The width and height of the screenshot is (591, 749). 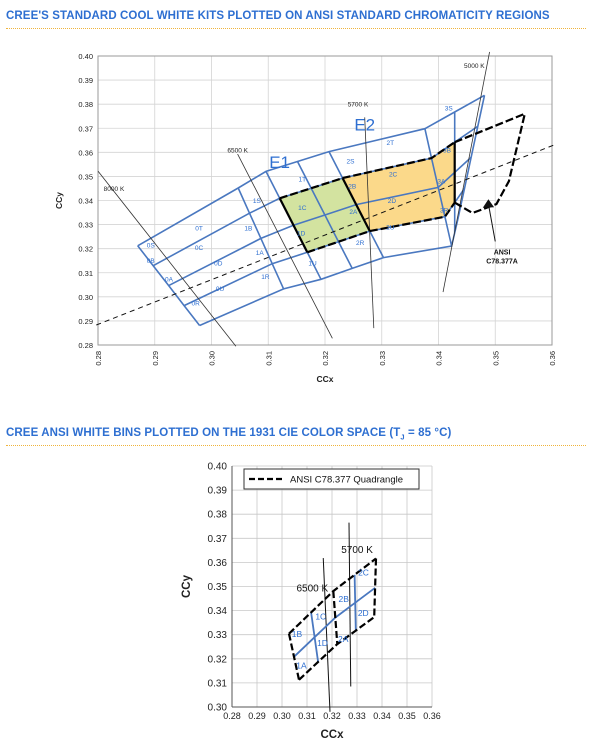 I want to click on chart1-ytick-label: 0.39, so click(x=85, y=80).